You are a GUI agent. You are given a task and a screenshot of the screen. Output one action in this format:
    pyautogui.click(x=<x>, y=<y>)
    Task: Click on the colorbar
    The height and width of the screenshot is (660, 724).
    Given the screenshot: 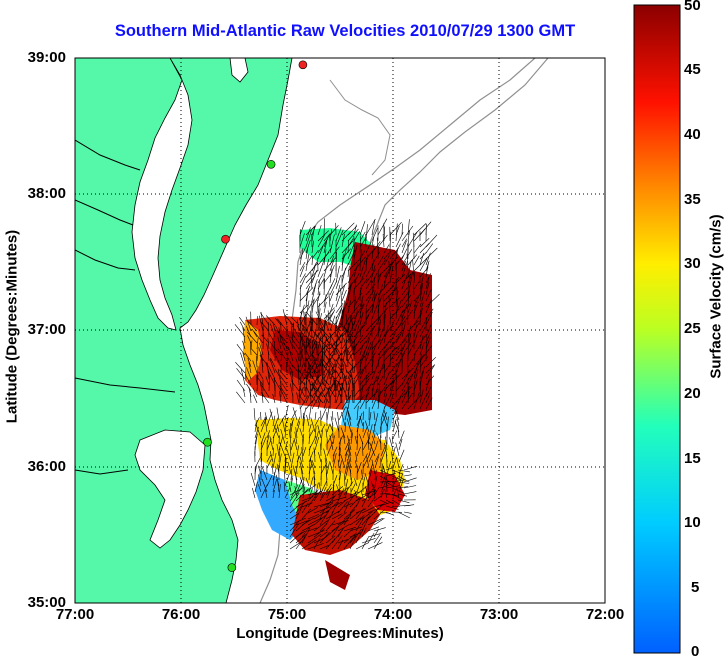 What is the action you would take?
    pyautogui.click(x=657, y=329)
    